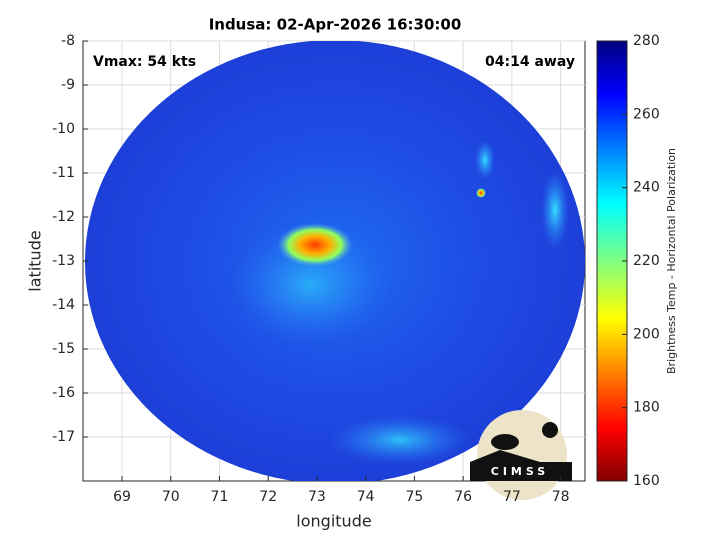 This screenshot has width=720, height=544. I want to click on annotation: Vmax: 54 kts, so click(144, 62).